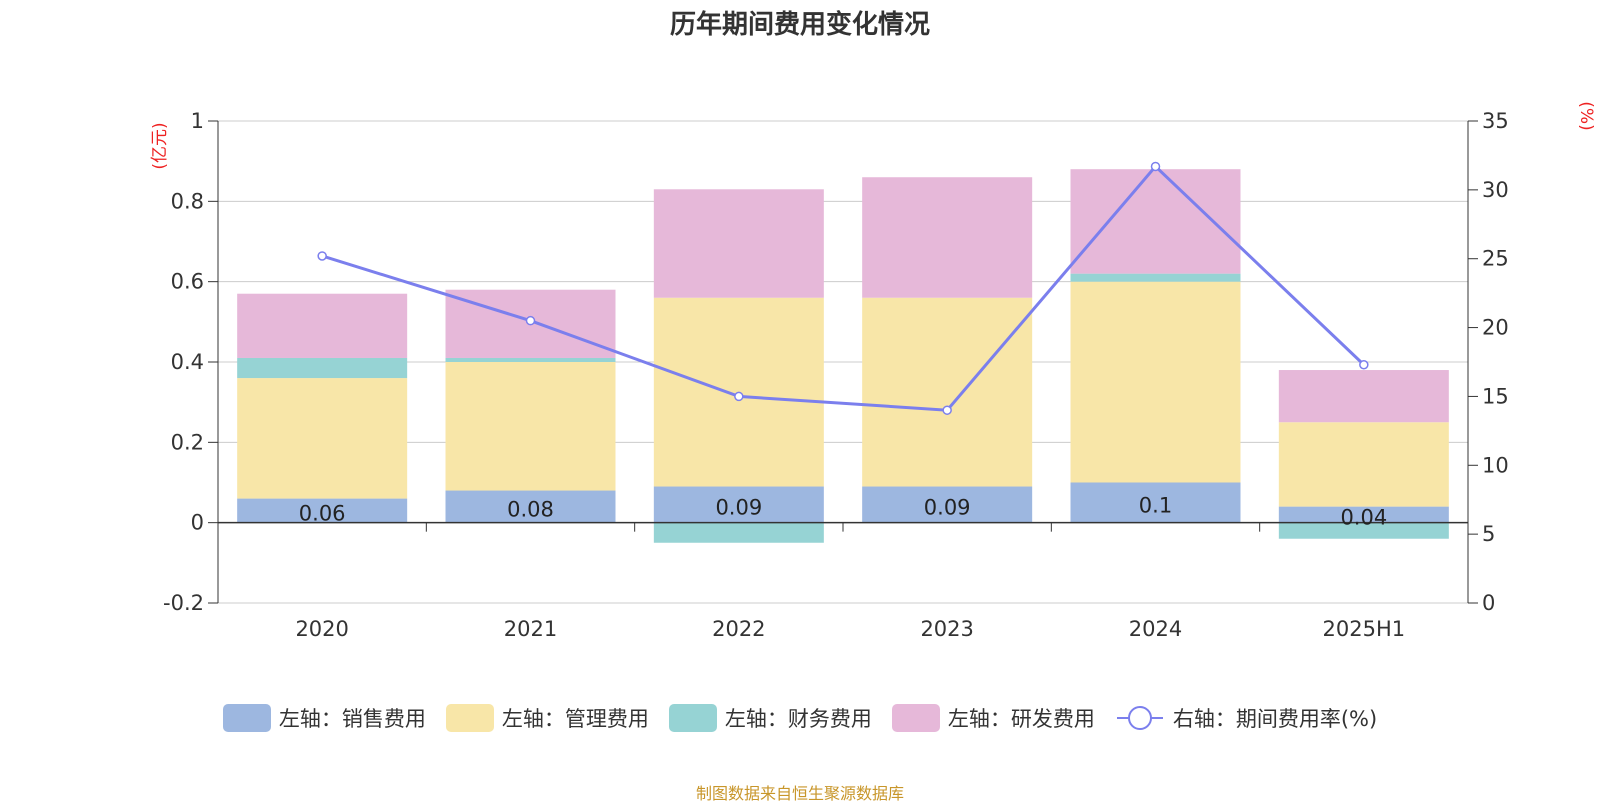  I want to click on bar-data-label: 0.08, so click(530, 510).